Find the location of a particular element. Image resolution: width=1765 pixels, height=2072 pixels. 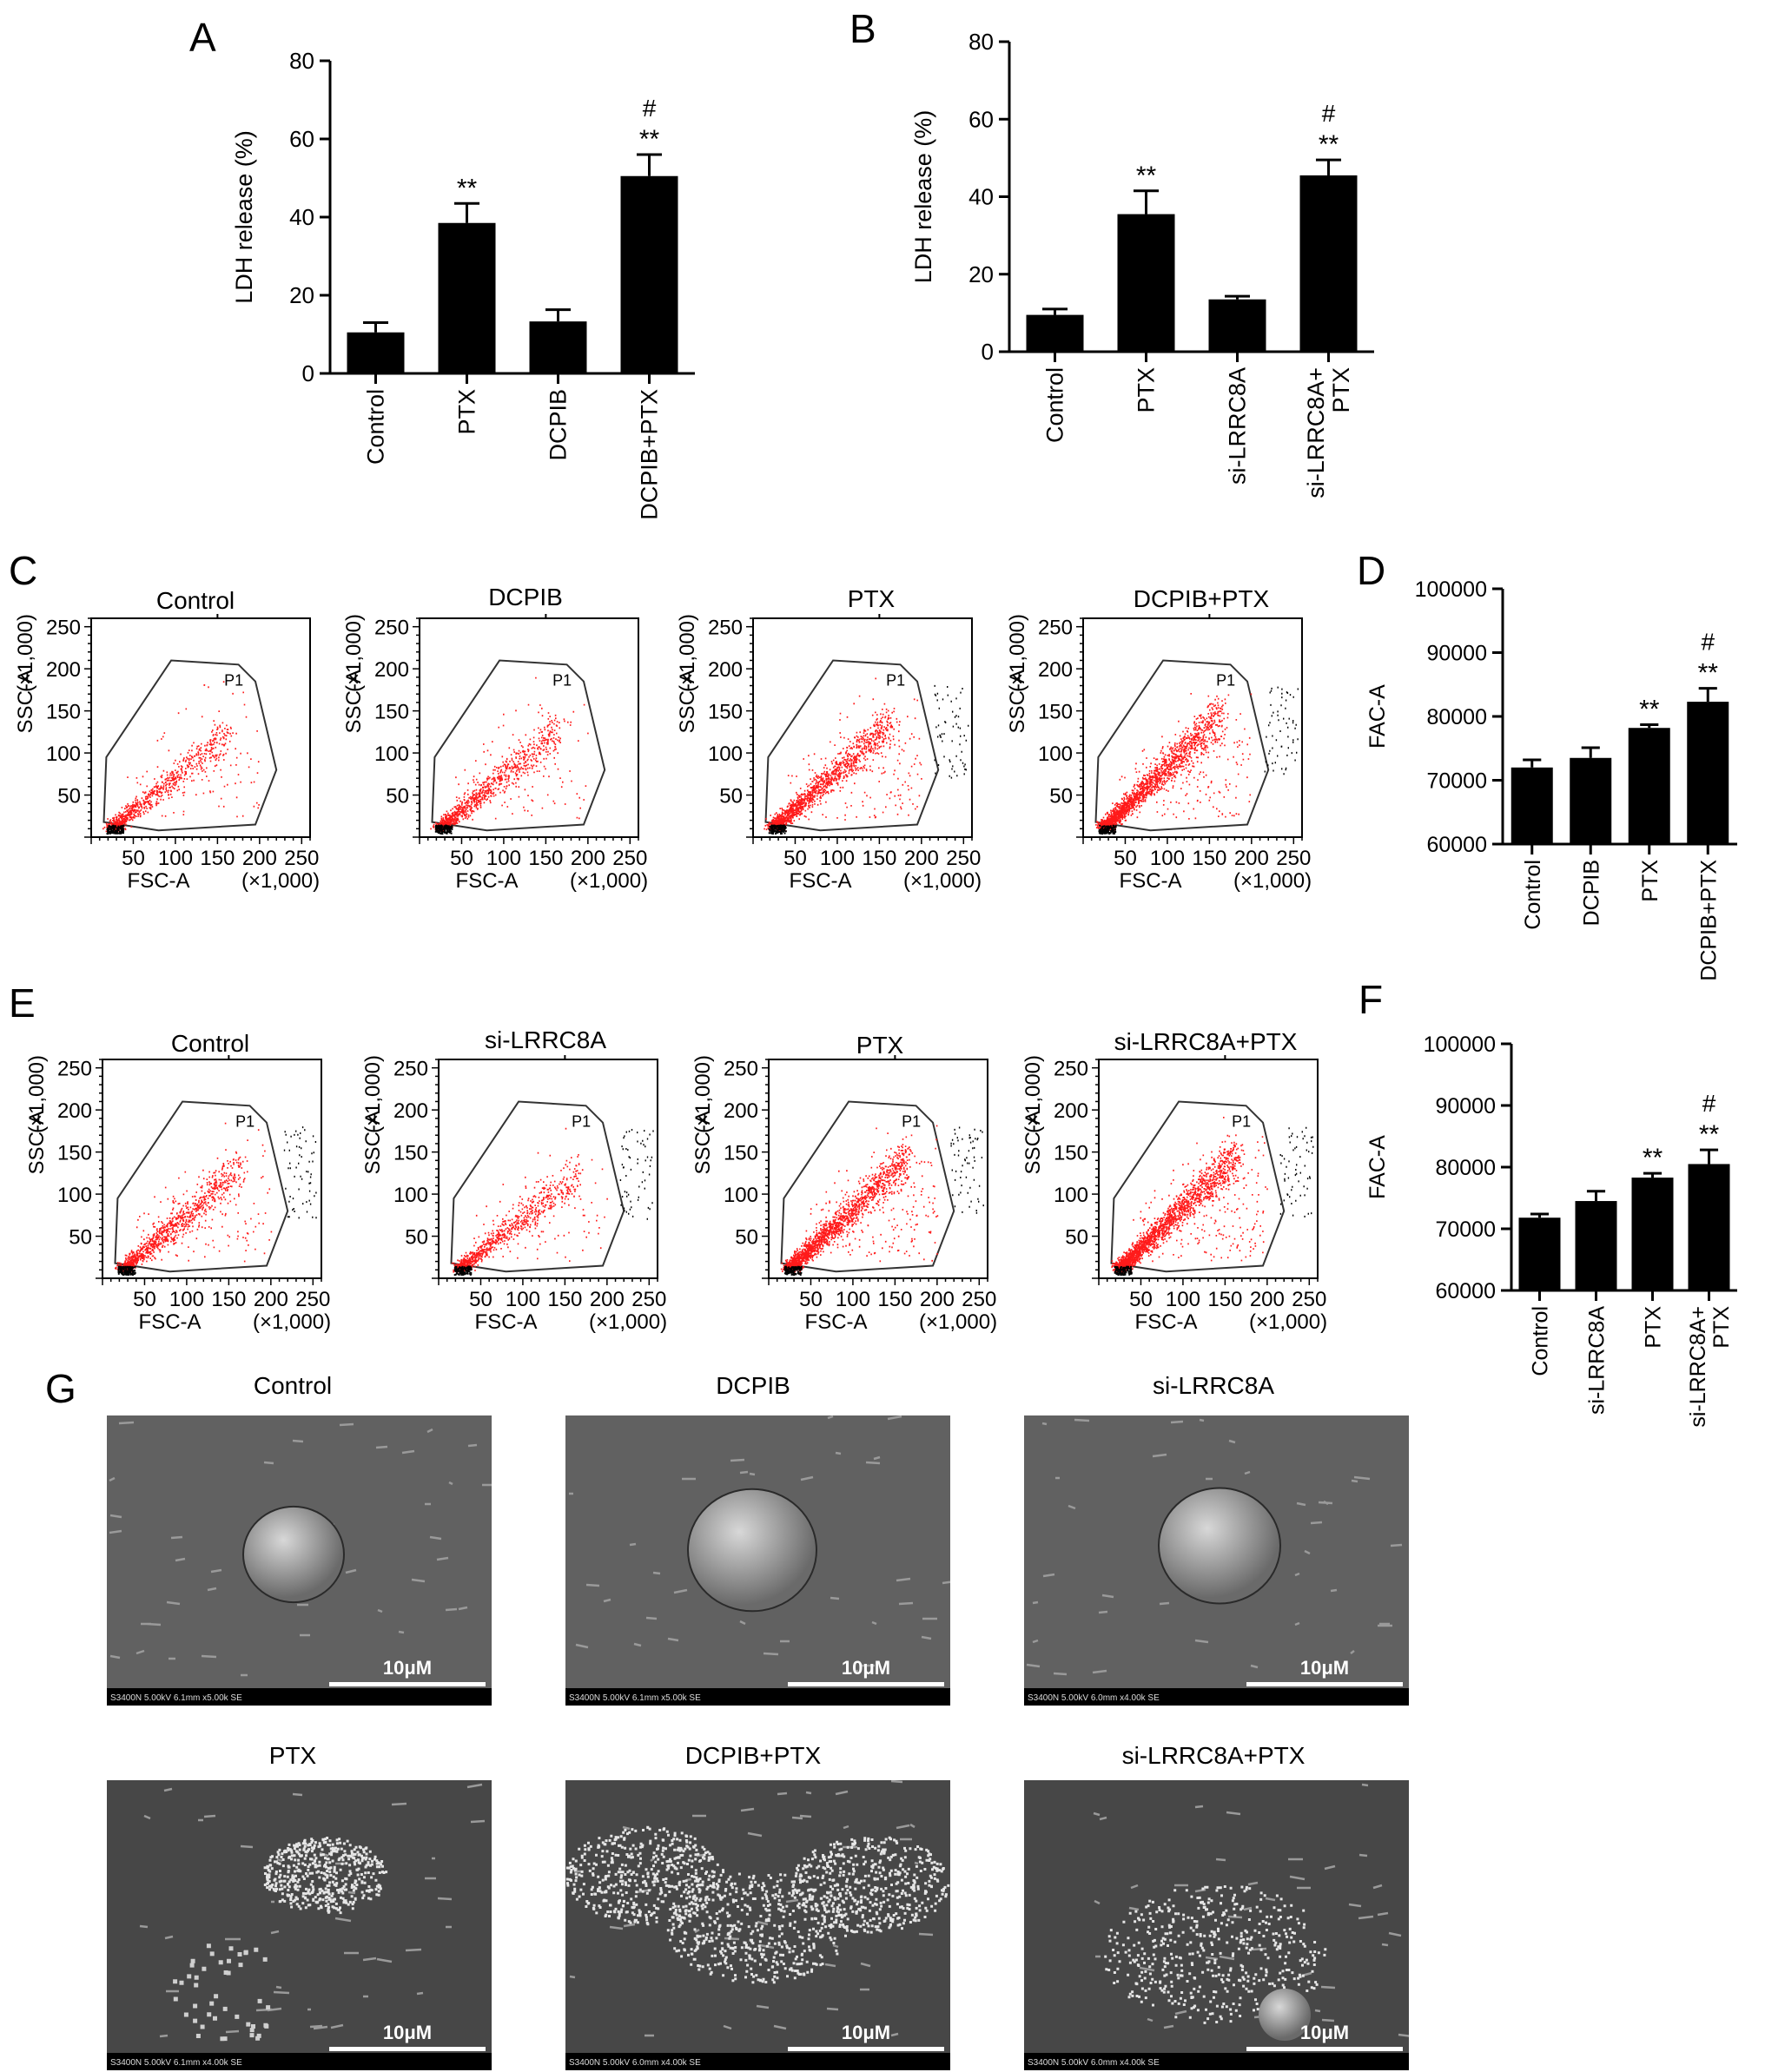

y-tick-label: 0 is located at coordinates (988, 352).